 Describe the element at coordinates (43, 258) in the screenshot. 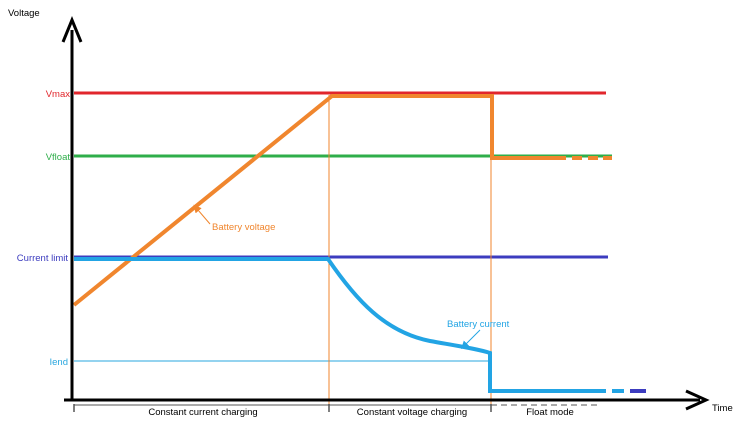

I see `current-limit-label: Current limit` at that location.